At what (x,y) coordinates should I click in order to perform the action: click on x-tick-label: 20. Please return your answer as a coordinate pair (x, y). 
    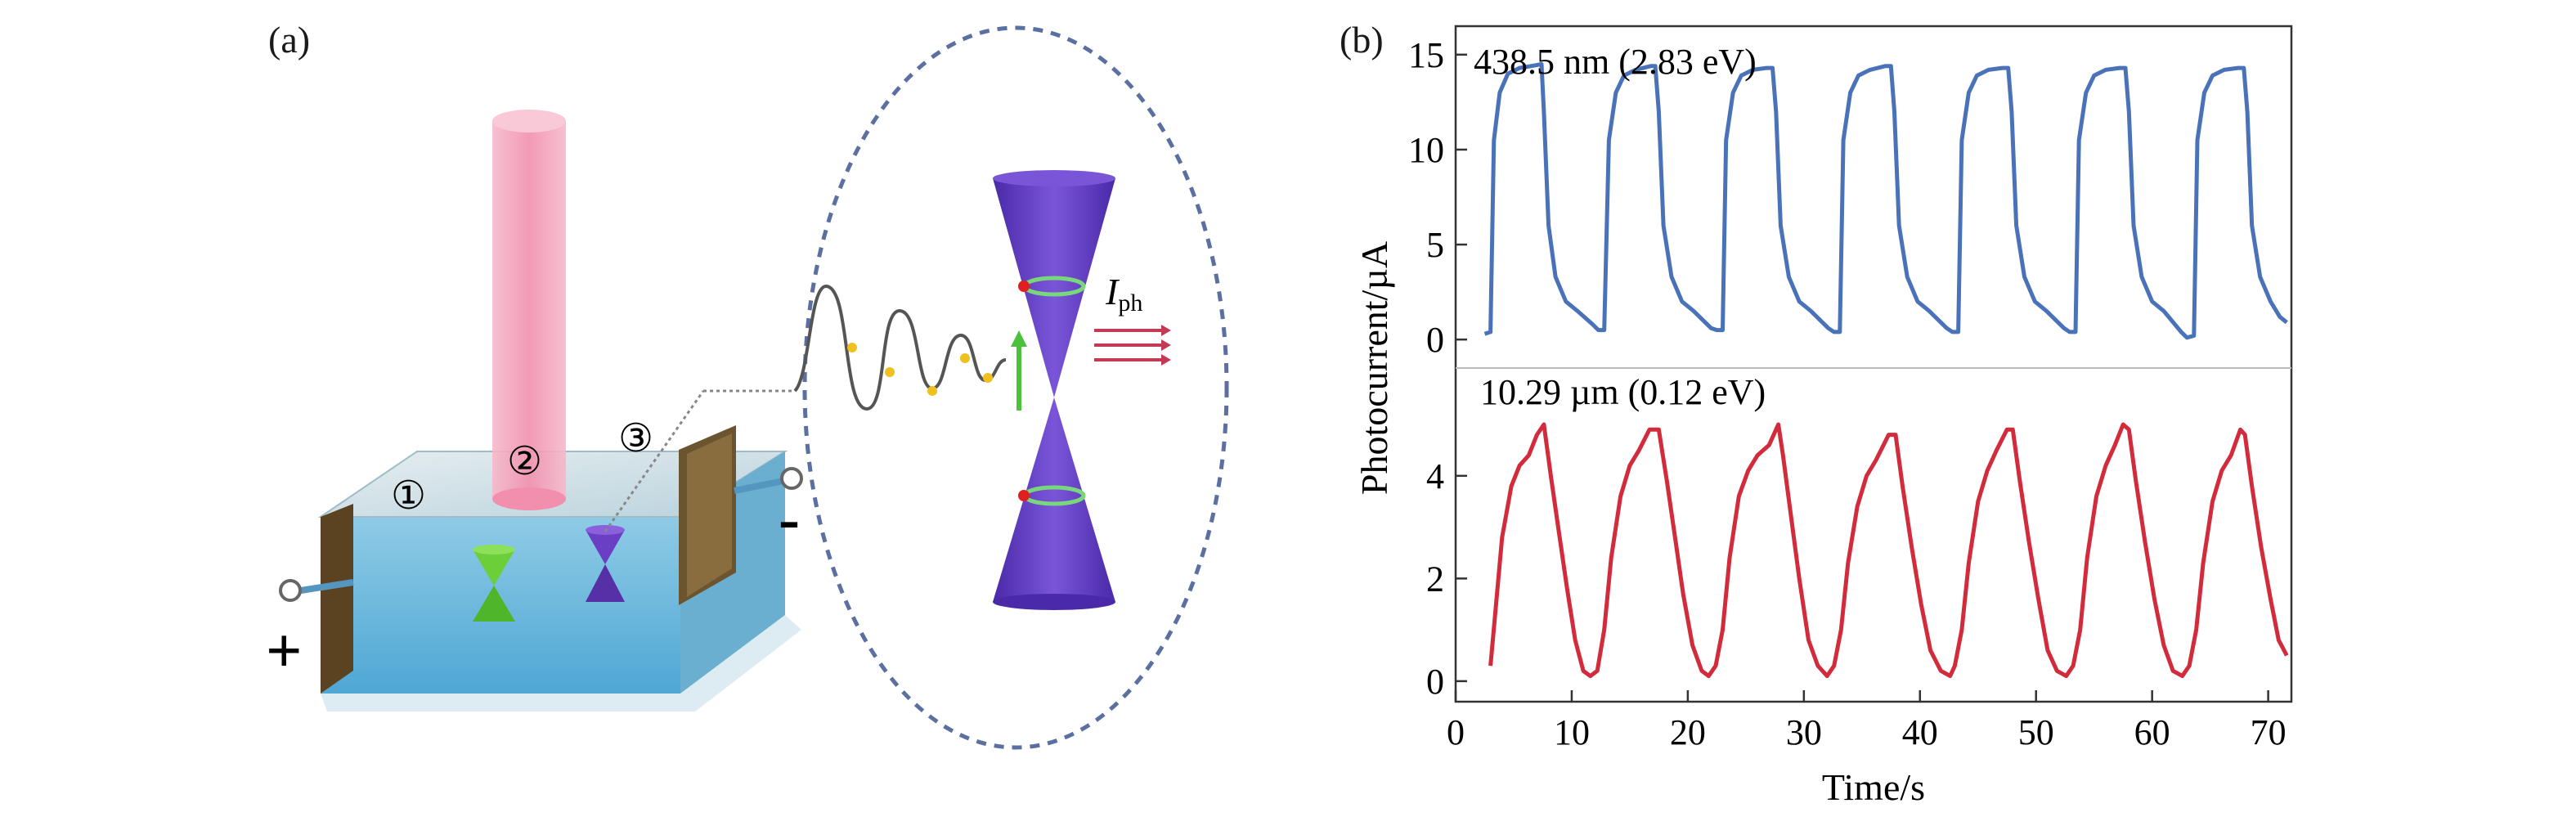
    Looking at the image, I should click on (1688, 732).